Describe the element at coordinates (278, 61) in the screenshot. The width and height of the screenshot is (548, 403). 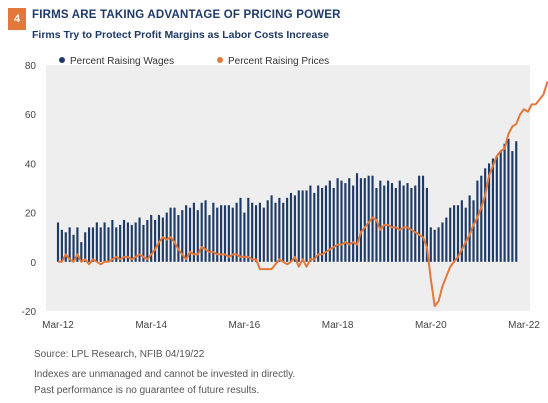
I see `legend-label-prices: Percent Raising Prices` at that location.